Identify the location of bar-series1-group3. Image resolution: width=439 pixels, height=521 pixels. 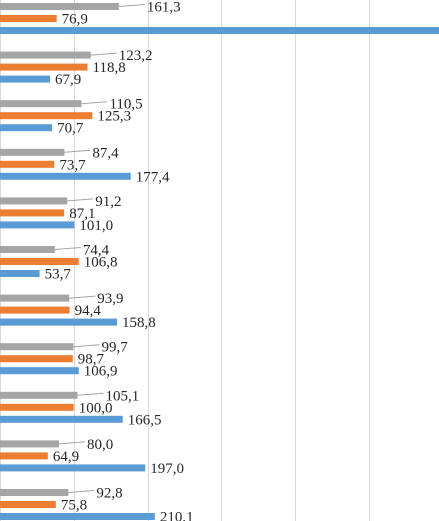
(41, 104).